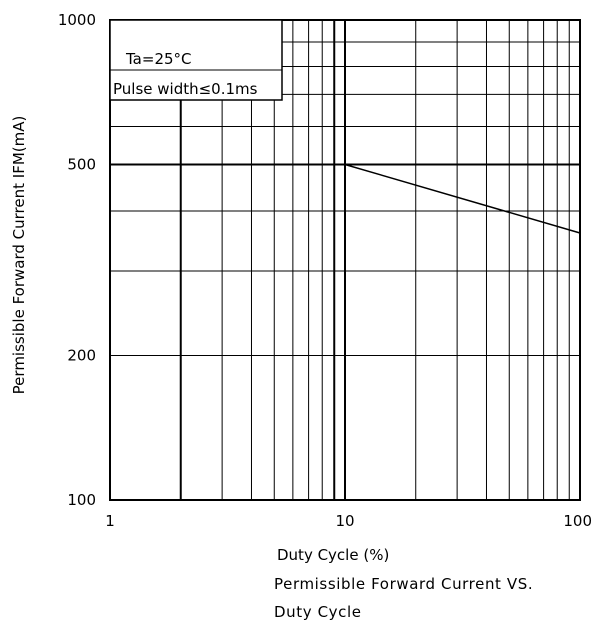  Describe the element at coordinates (81, 164) in the screenshot. I see `y-tick-label: 500` at that location.